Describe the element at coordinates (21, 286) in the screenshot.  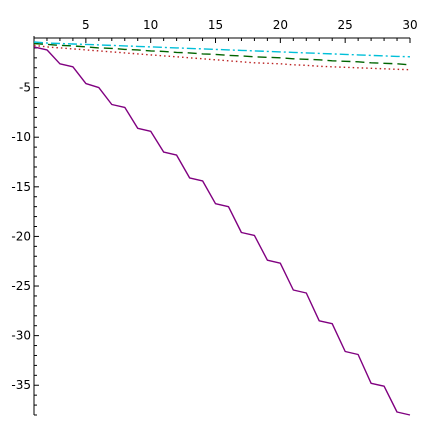
I see `y-tick-label: -25` at that location.